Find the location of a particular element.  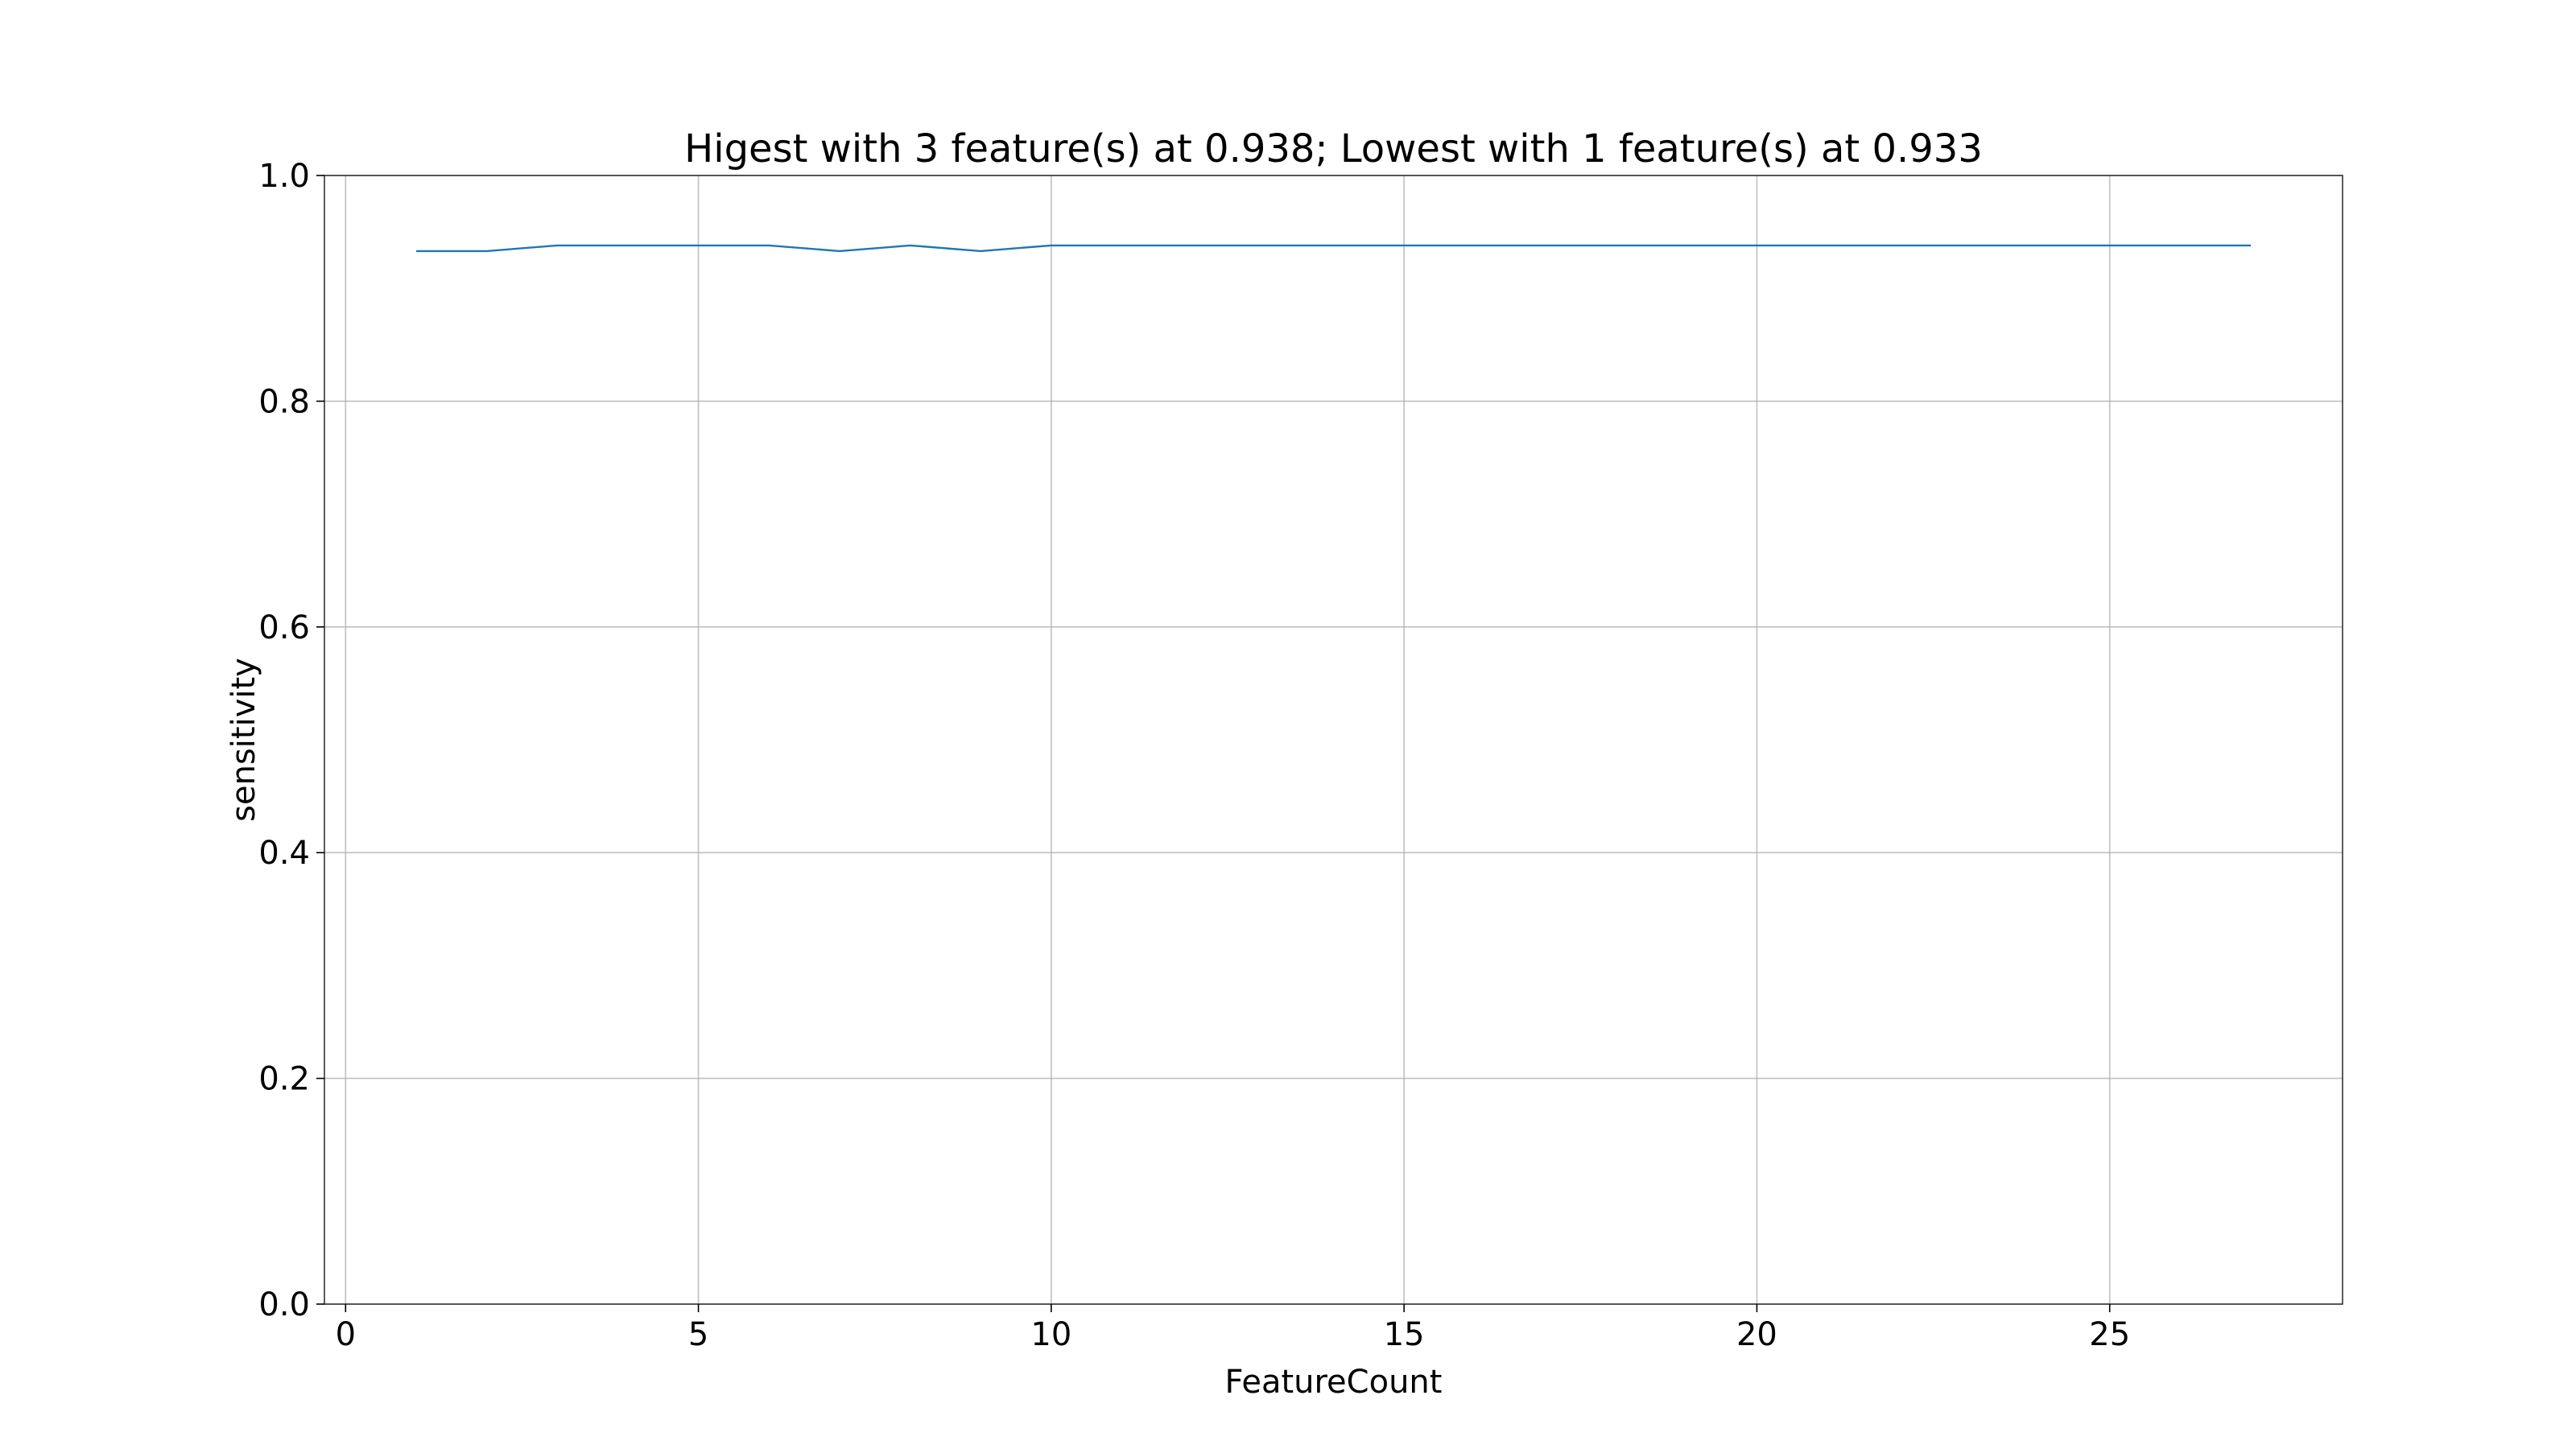

y-tick-label: 0.0 is located at coordinates (284, 1304).